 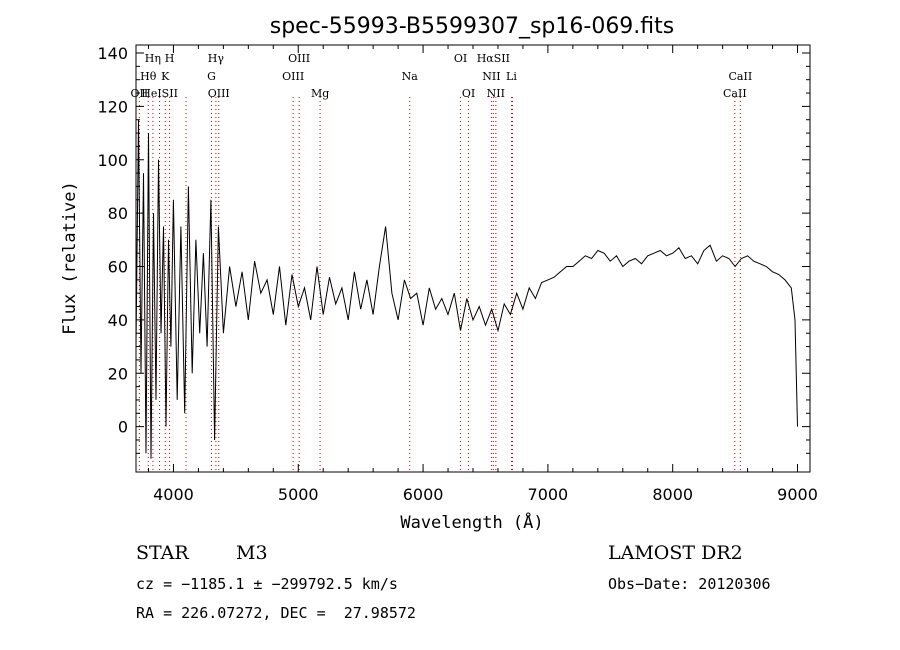 What do you see at coordinates (118, 320) in the screenshot?
I see `y-tick-label: 40` at bounding box center [118, 320].